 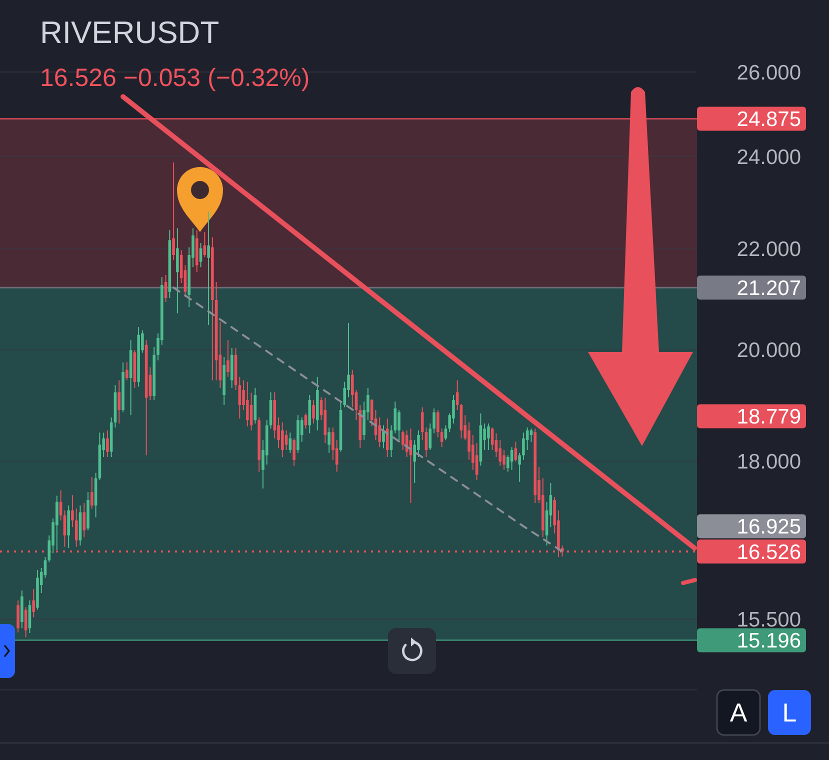 What do you see at coordinates (768, 641) in the screenshot?
I see `ref-line-label: 15.196` at bounding box center [768, 641].